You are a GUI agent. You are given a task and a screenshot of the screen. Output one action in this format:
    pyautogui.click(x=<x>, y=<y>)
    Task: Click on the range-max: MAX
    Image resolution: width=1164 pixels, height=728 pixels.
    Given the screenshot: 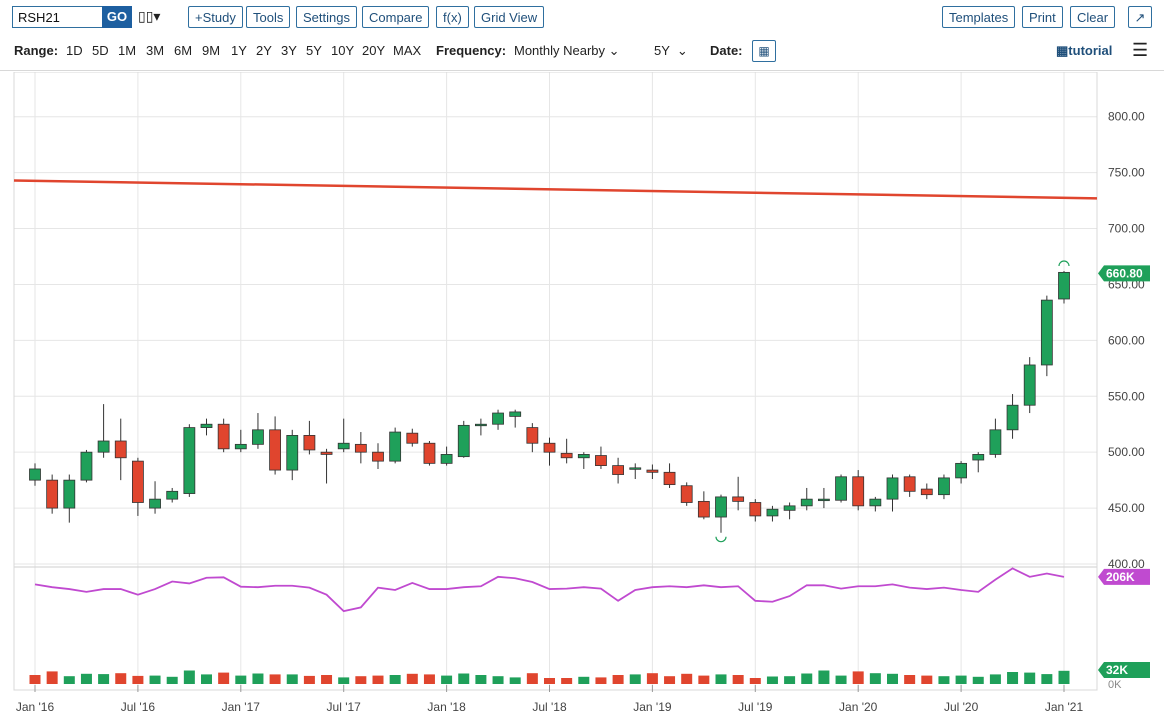 What is the action you would take?
    pyautogui.click(x=407, y=50)
    